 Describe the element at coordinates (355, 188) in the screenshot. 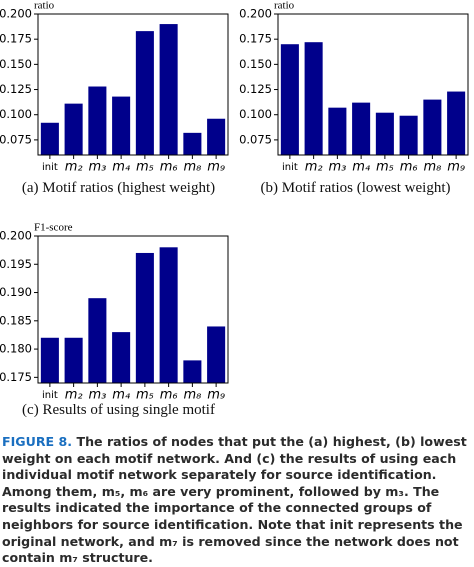

I see `subcaption: (b) Motif ratios (lowest weight)` at that location.